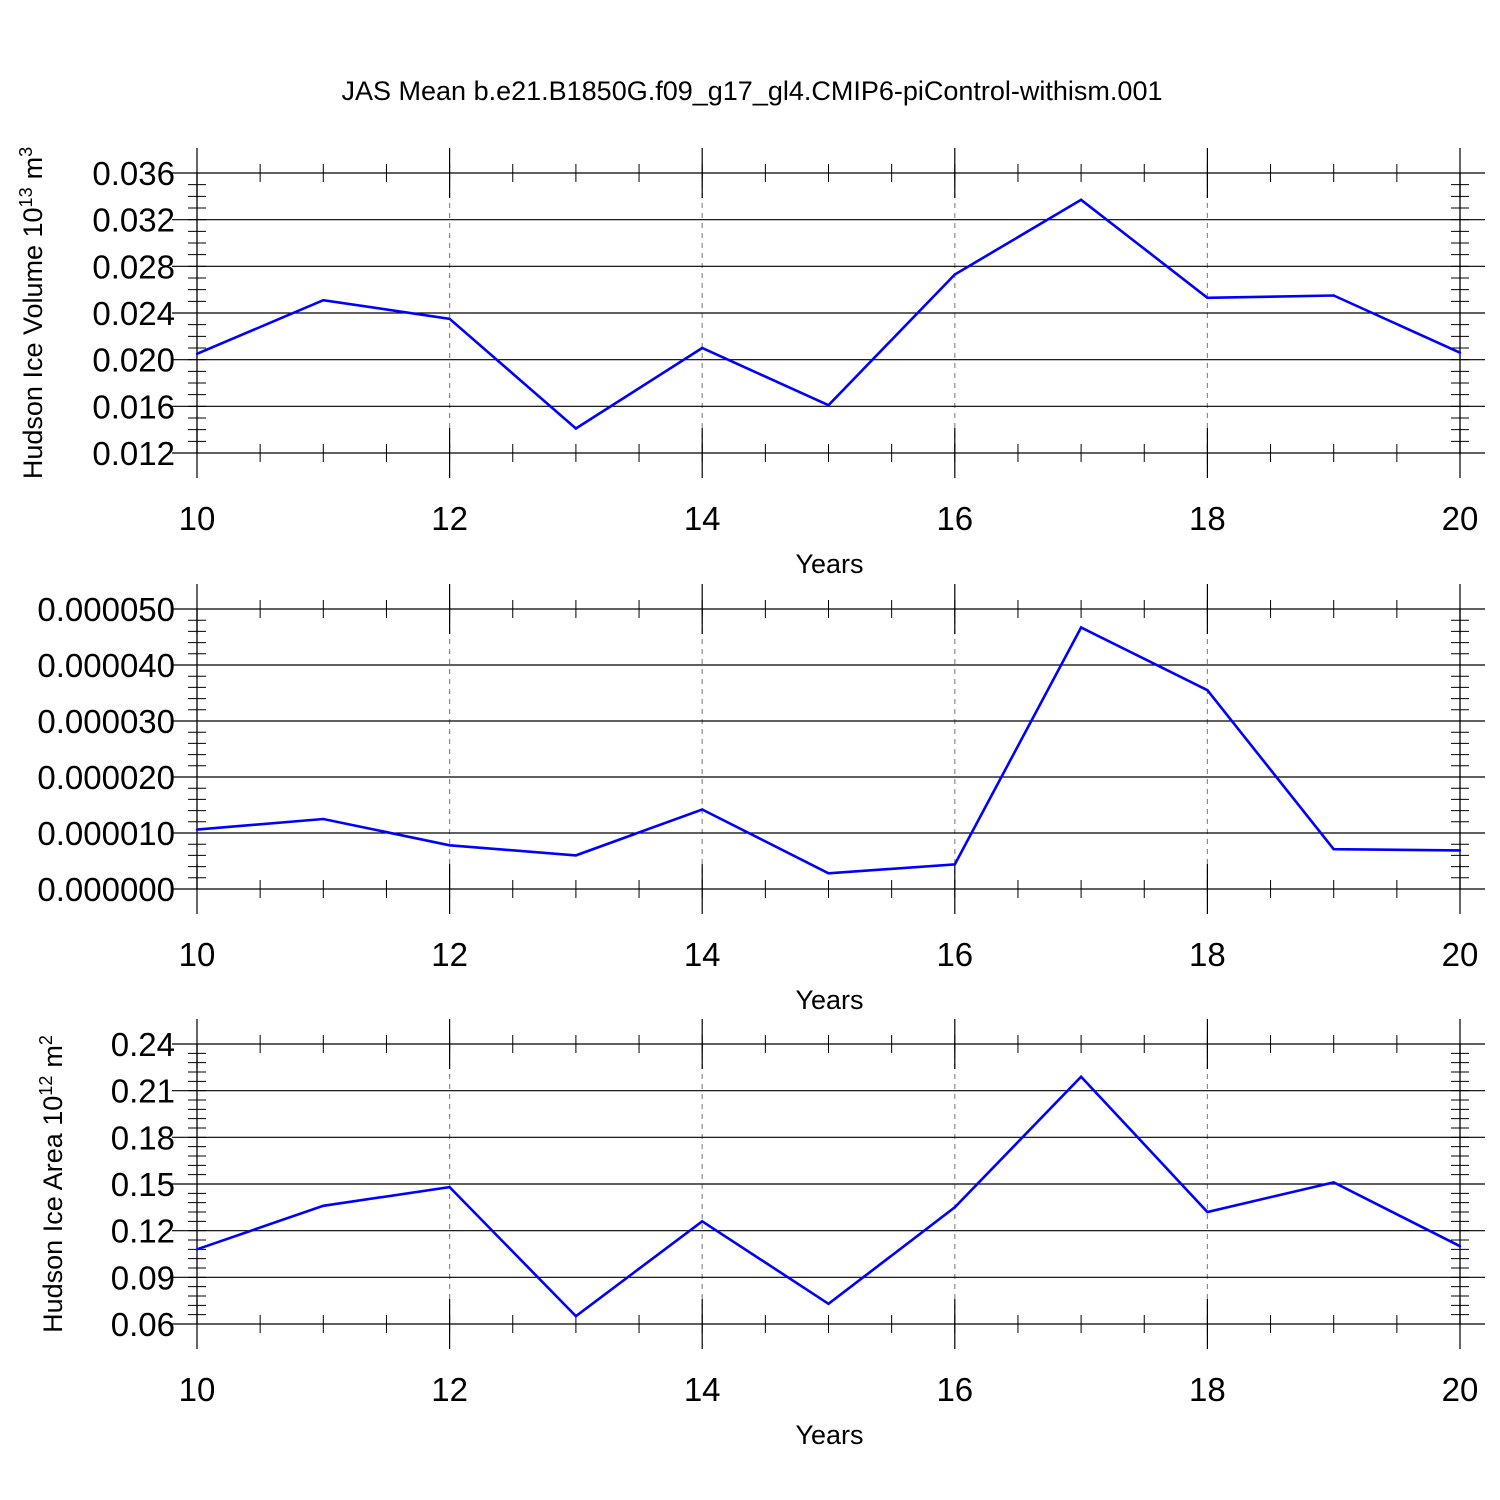 The height and width of the screenshot is (1500, 1500). Describe the element at coordinates (106, 721) in the screenshot. I see `y-tick-label: 0.000030` at that location.